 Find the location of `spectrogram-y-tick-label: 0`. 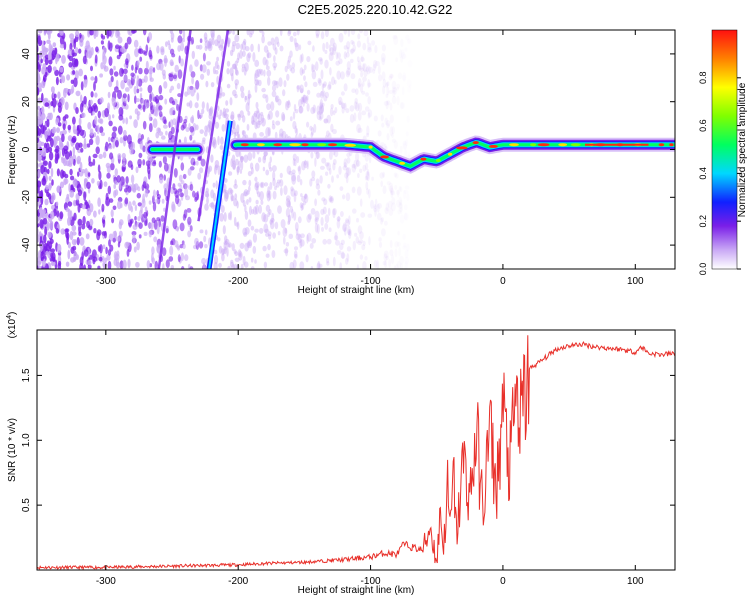

spectrogram-y-tick-label: 0 is located at coordinates (26, 149).